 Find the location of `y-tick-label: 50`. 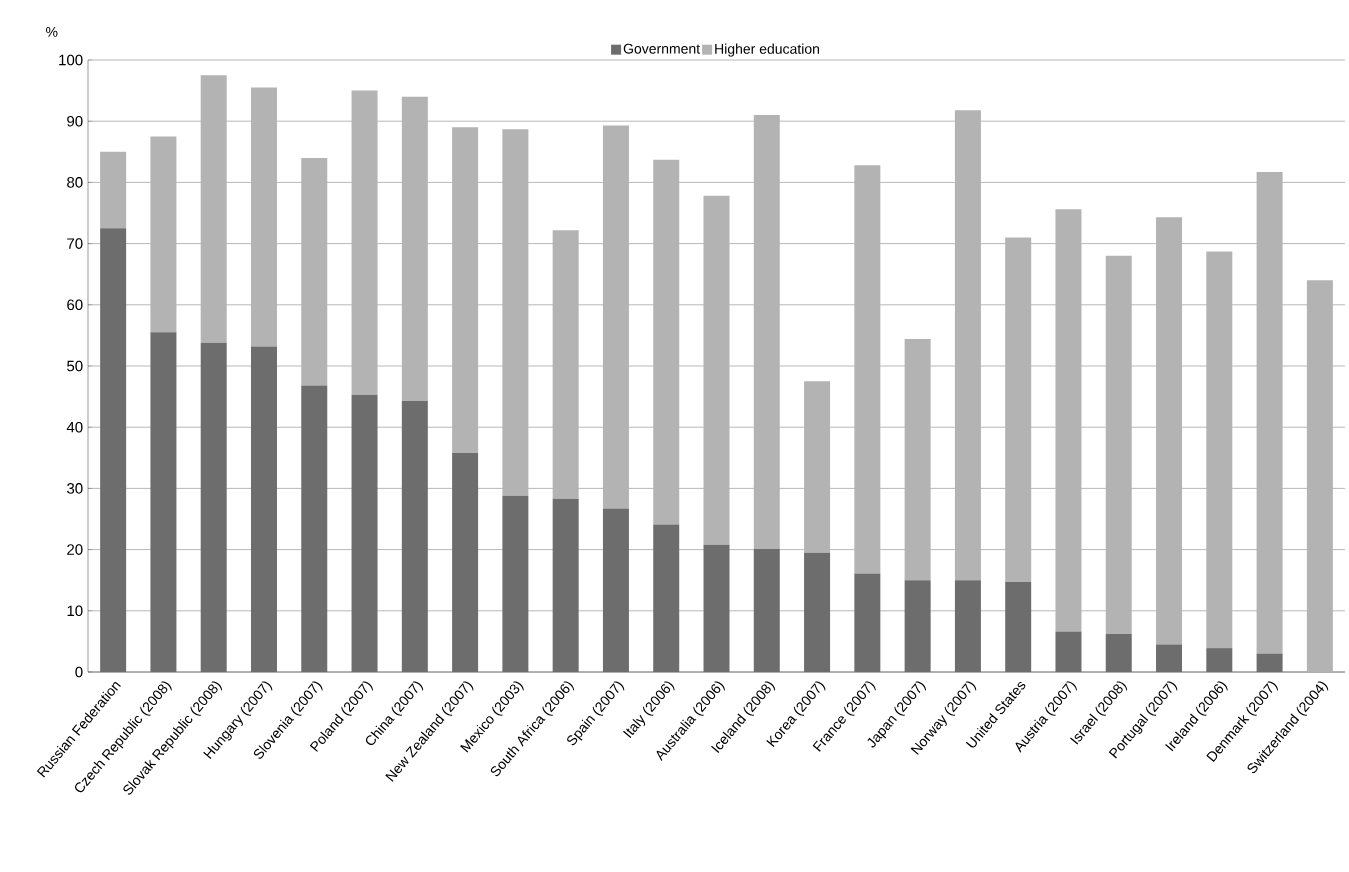

y-tick-label: 50 is located at coordinates (75, 366).